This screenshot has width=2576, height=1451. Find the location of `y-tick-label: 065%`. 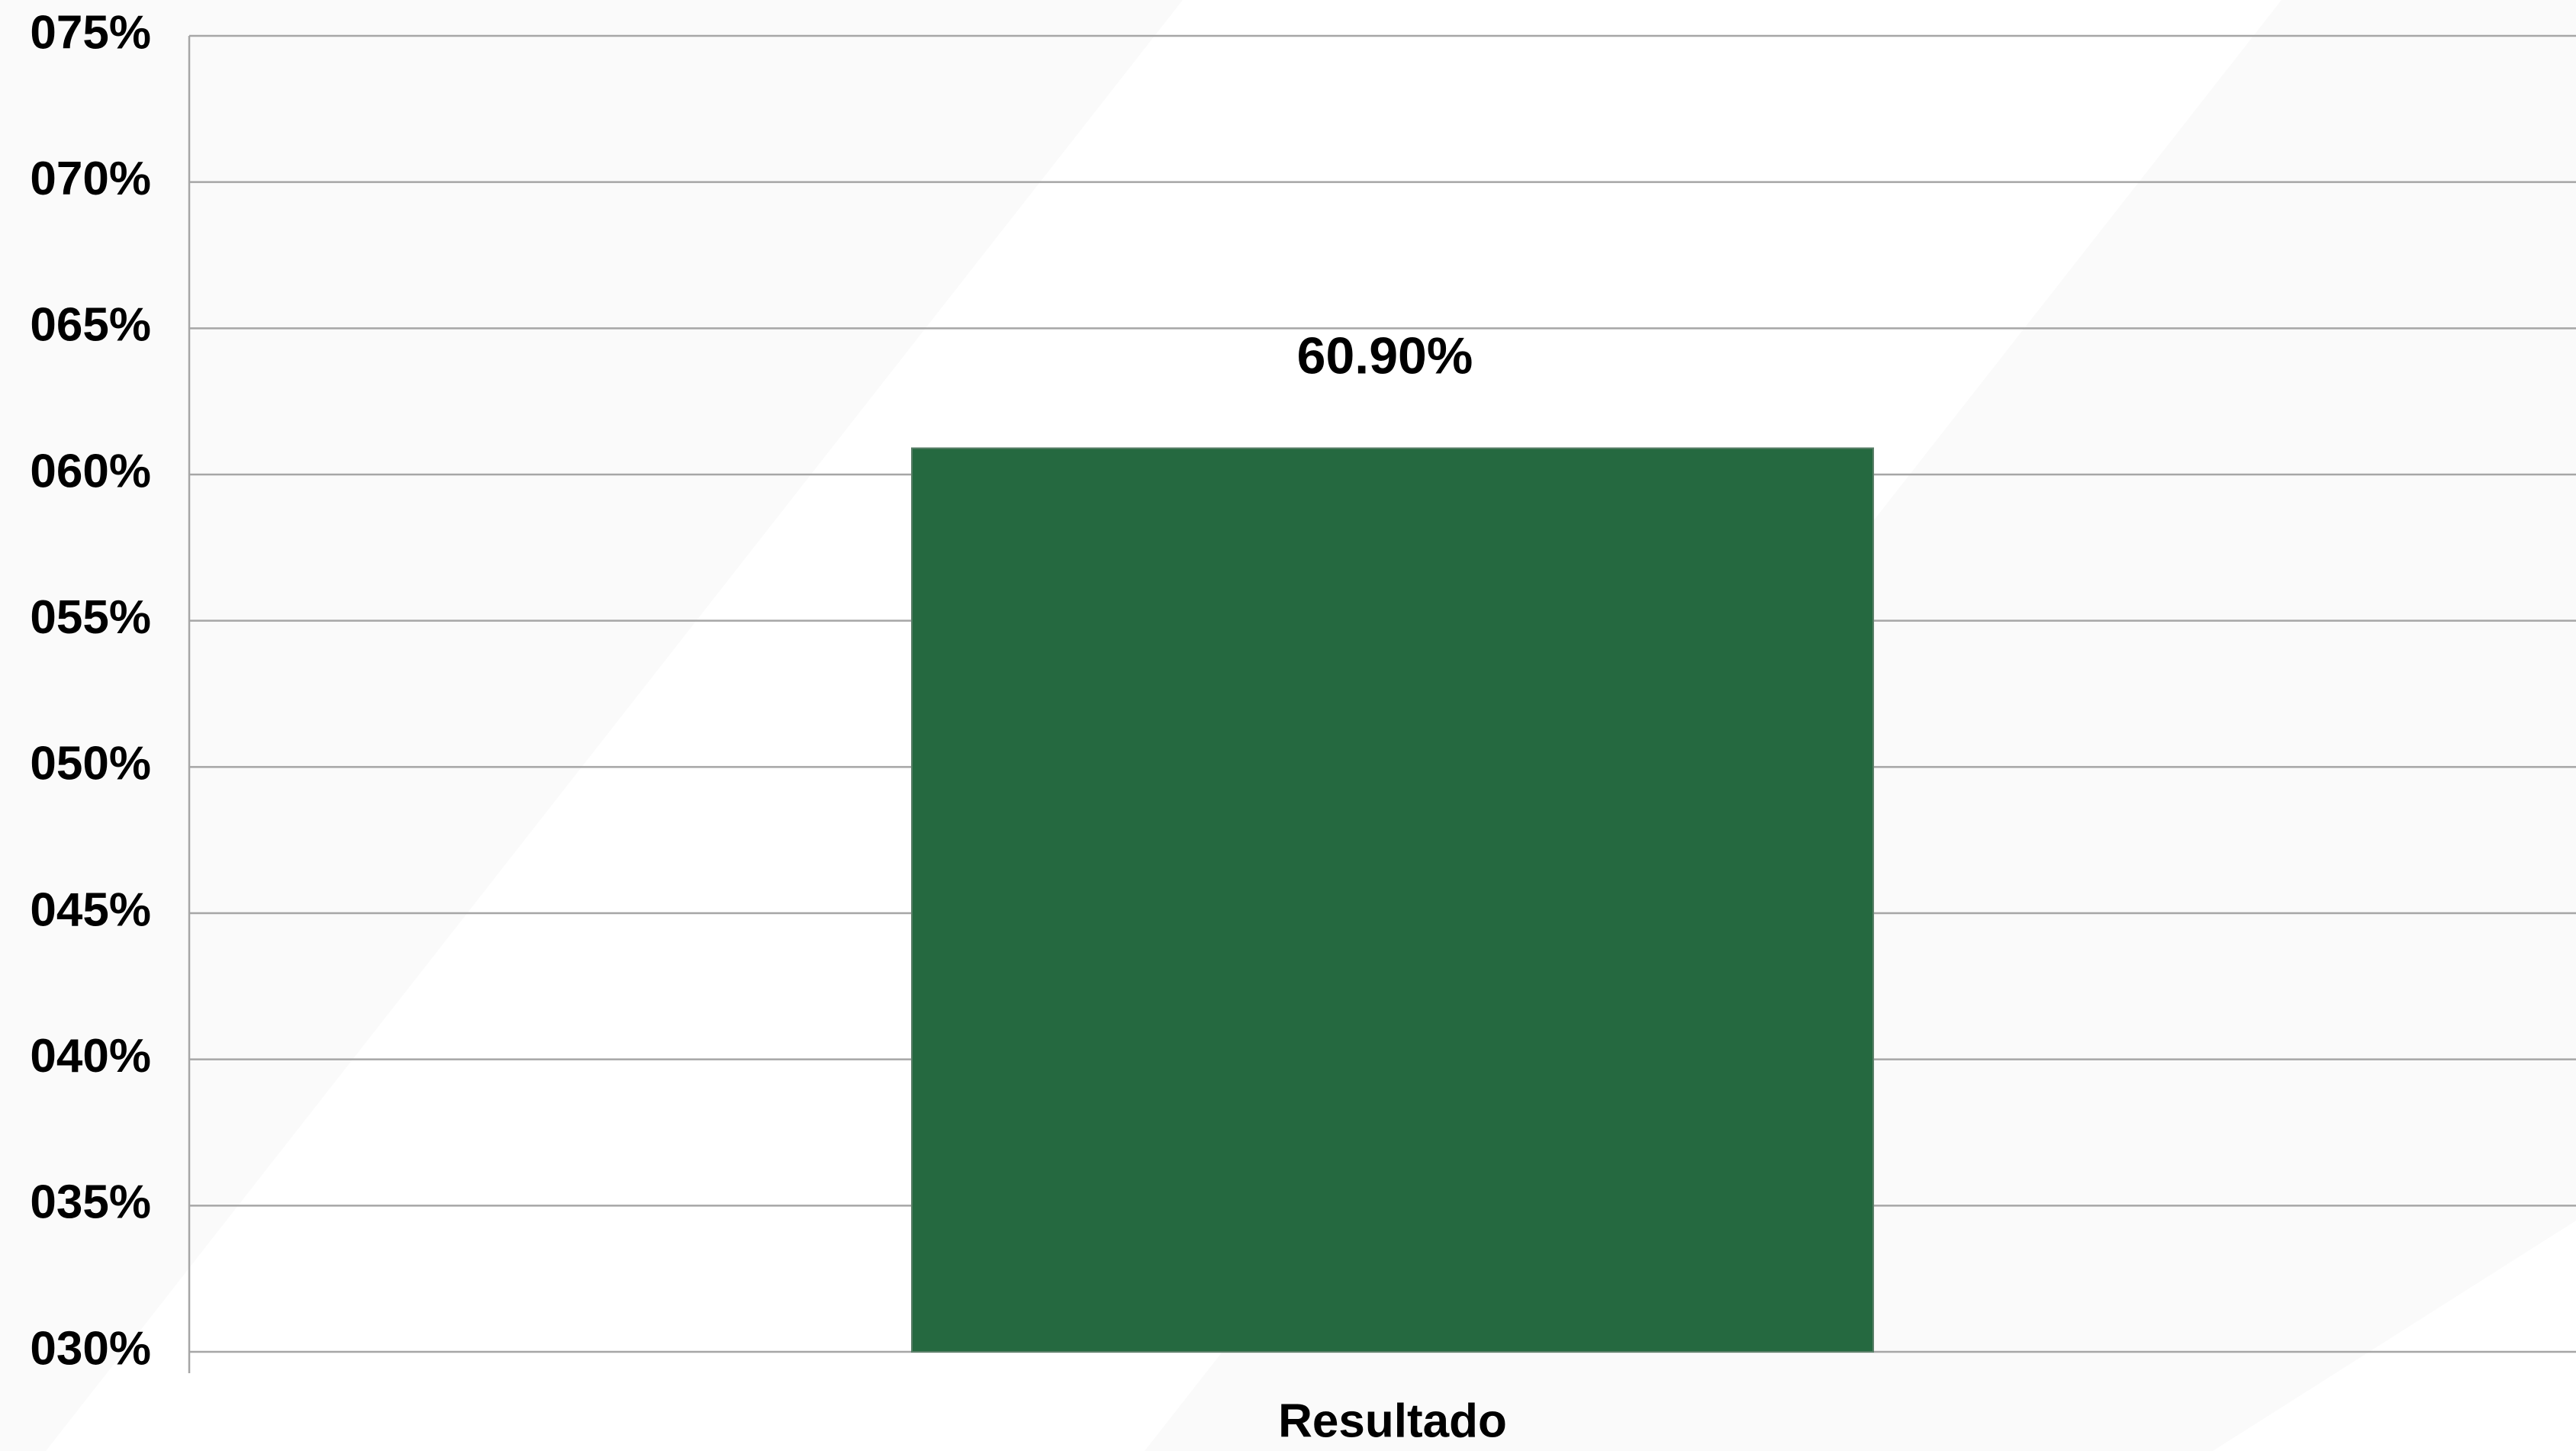

y-tick-label: 065% is located at coordinates (90, 325).